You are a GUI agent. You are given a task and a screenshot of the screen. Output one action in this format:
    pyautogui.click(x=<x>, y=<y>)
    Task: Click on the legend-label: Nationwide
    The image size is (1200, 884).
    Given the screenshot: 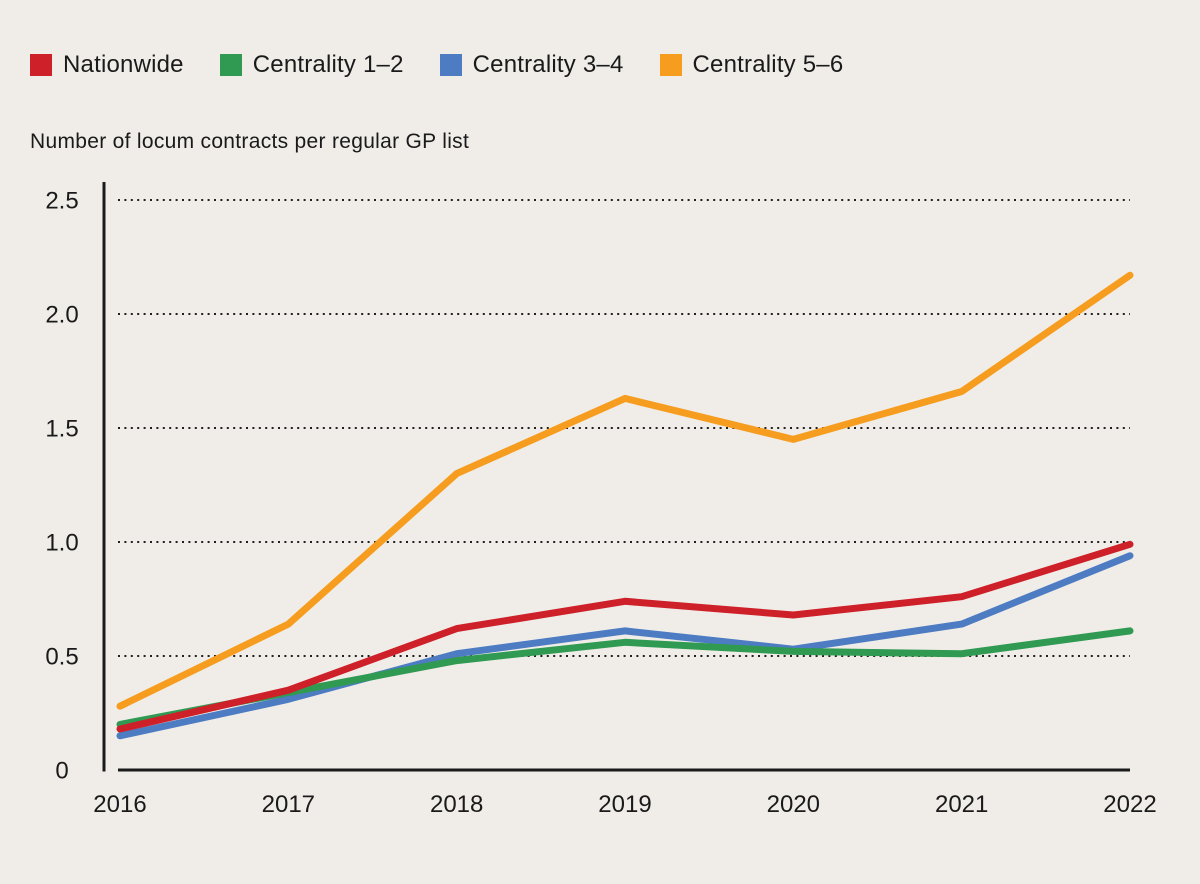 What is the action you would take?
    pyautogui.click(x=123, y=64)
    